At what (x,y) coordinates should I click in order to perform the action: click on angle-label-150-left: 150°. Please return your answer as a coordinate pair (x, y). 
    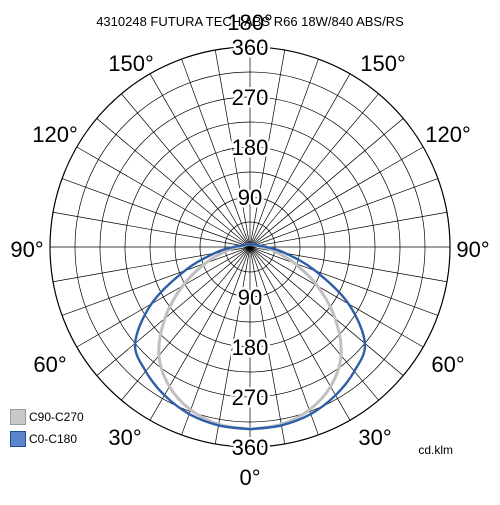
    Looking at the image, I should click on (131, 63).